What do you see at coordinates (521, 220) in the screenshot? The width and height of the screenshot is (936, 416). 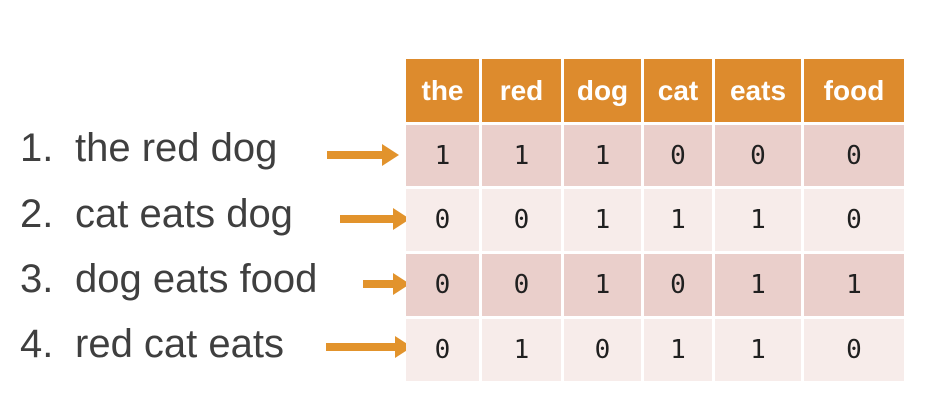 I see `matrix-cell-r2-c2: 0` at bounding box center [521, 220].